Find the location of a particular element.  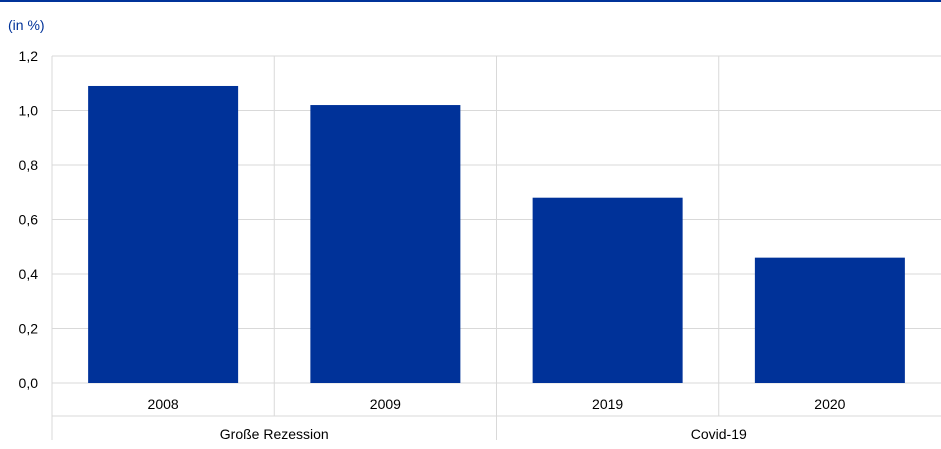

y-tick-label: 0,0 is located at coordinates (29, 383).